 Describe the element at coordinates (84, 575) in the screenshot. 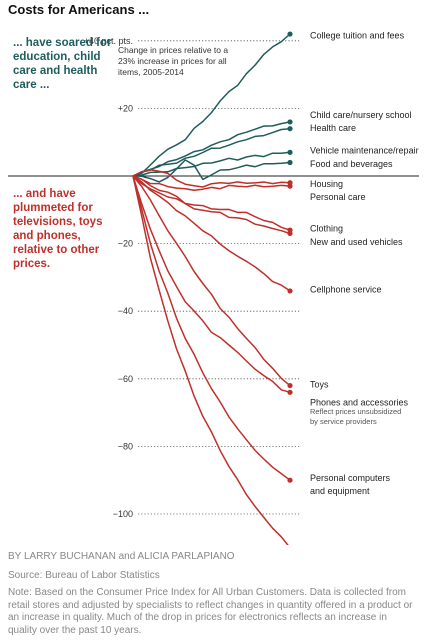

I see `source-note: Source: Bureau of Labor Statistics` at that location.